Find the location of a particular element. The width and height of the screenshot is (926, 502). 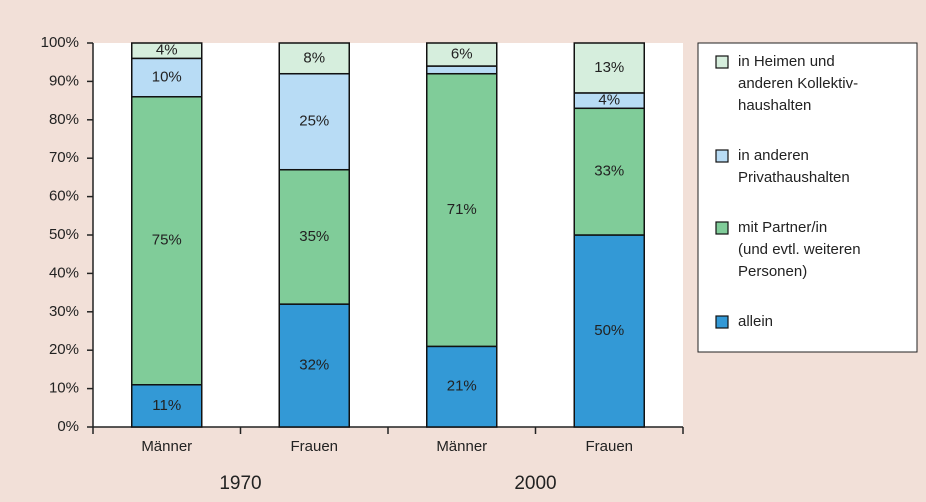

y-tick-label: 20% is located at coordinates (64, 349).